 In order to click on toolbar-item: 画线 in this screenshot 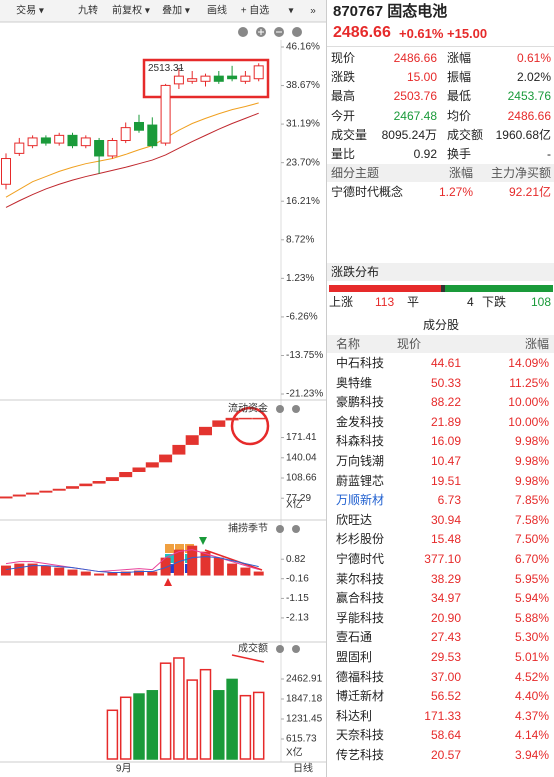, I will do `click(217, 10)`.